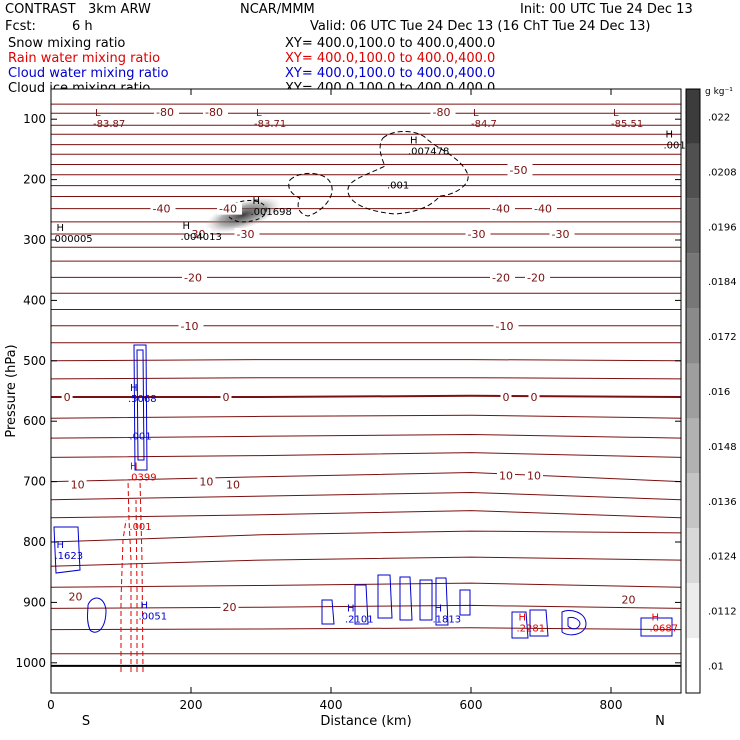  What do you see at coordinates (78, 9) in the screenshot?
I see `model-title: CONTRAST 3km ARW` at bounding box center [78, 9].